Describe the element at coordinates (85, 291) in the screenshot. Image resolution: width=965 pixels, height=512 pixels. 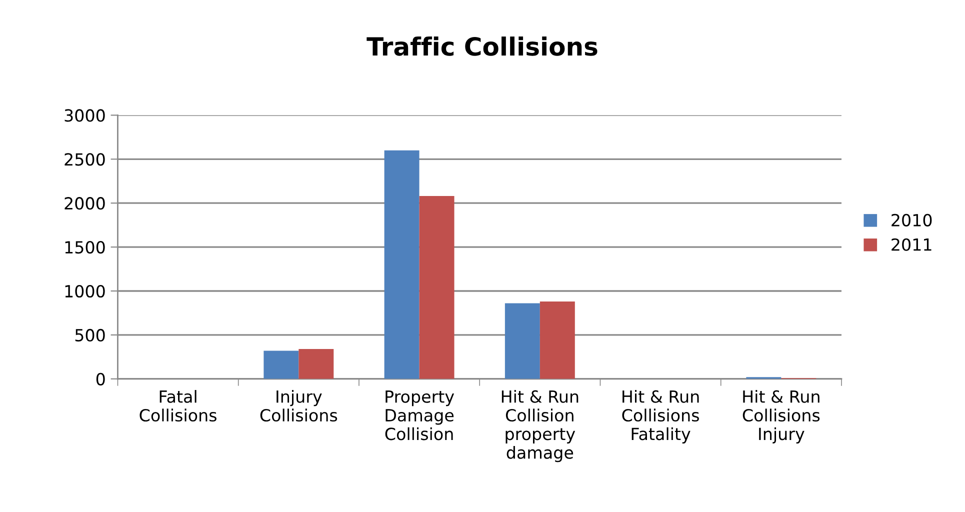
I see `y-tick-label: 1000` at that location.